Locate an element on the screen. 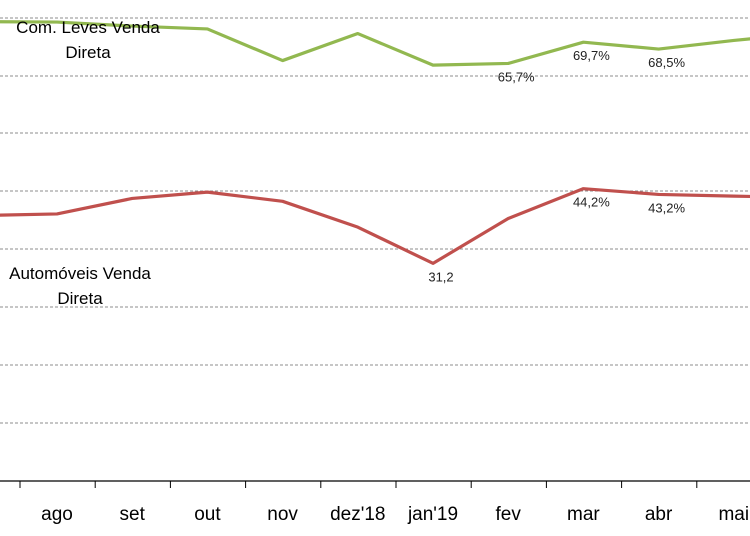 Image resolution: width=750 pixels, height=536 pixels. data-label: 68,5% is located at coordinates (666, 62).